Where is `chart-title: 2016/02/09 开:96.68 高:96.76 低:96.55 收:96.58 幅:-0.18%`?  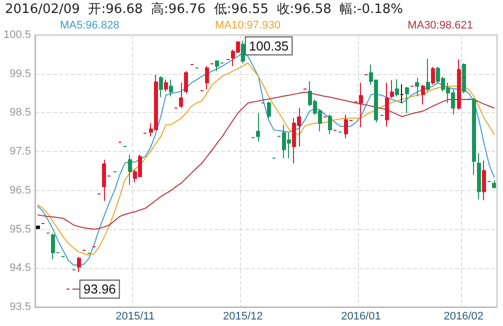 chart-title: 2016/02/09 开:96.68 高:96.76 低:96.55 收:96.58 幅:-0.18% is located at coordinates (204, 9).